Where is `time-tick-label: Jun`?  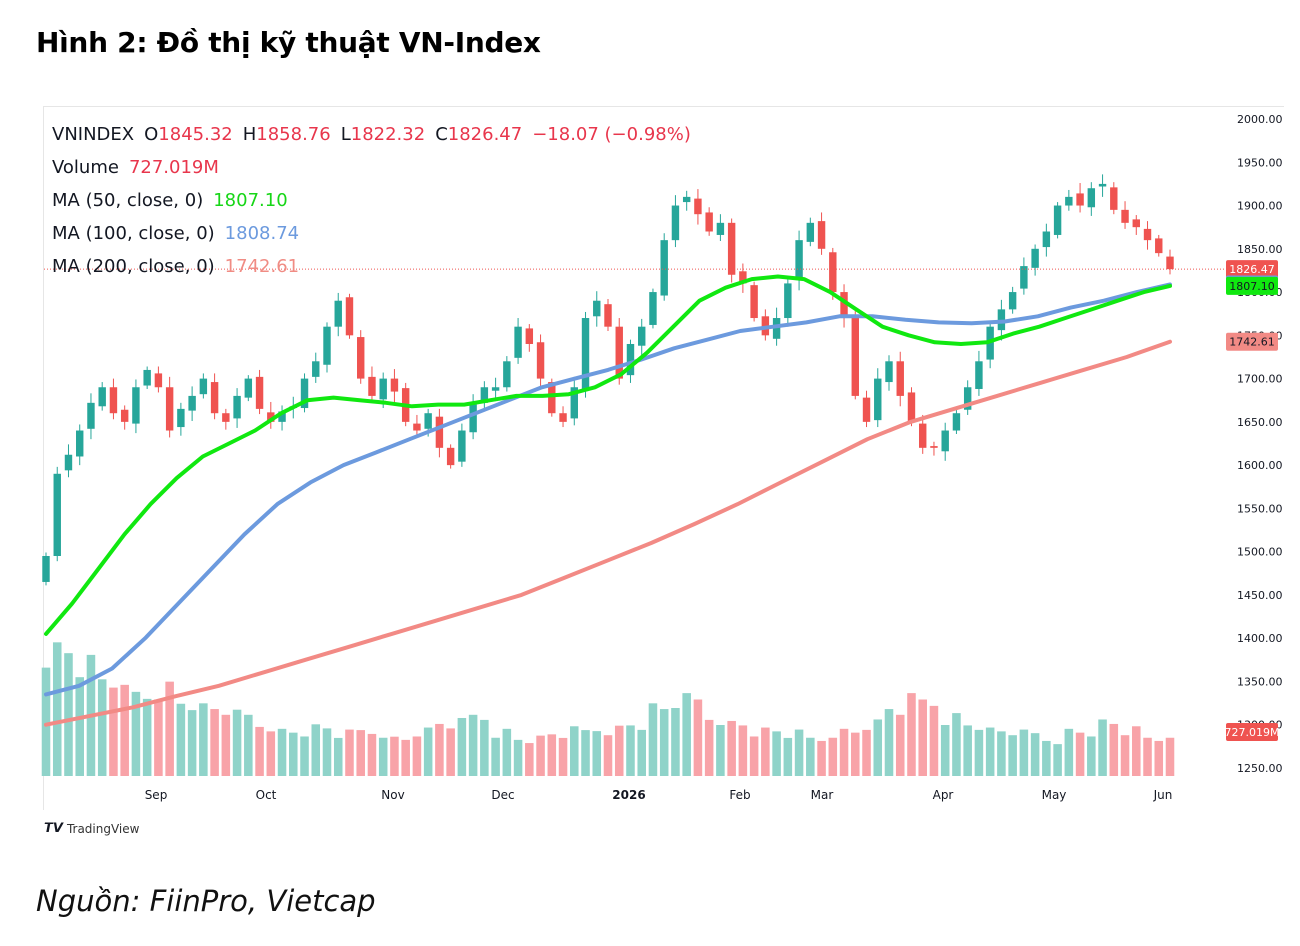
time-tick-label: Jun is located at coordinates (1163, 795).